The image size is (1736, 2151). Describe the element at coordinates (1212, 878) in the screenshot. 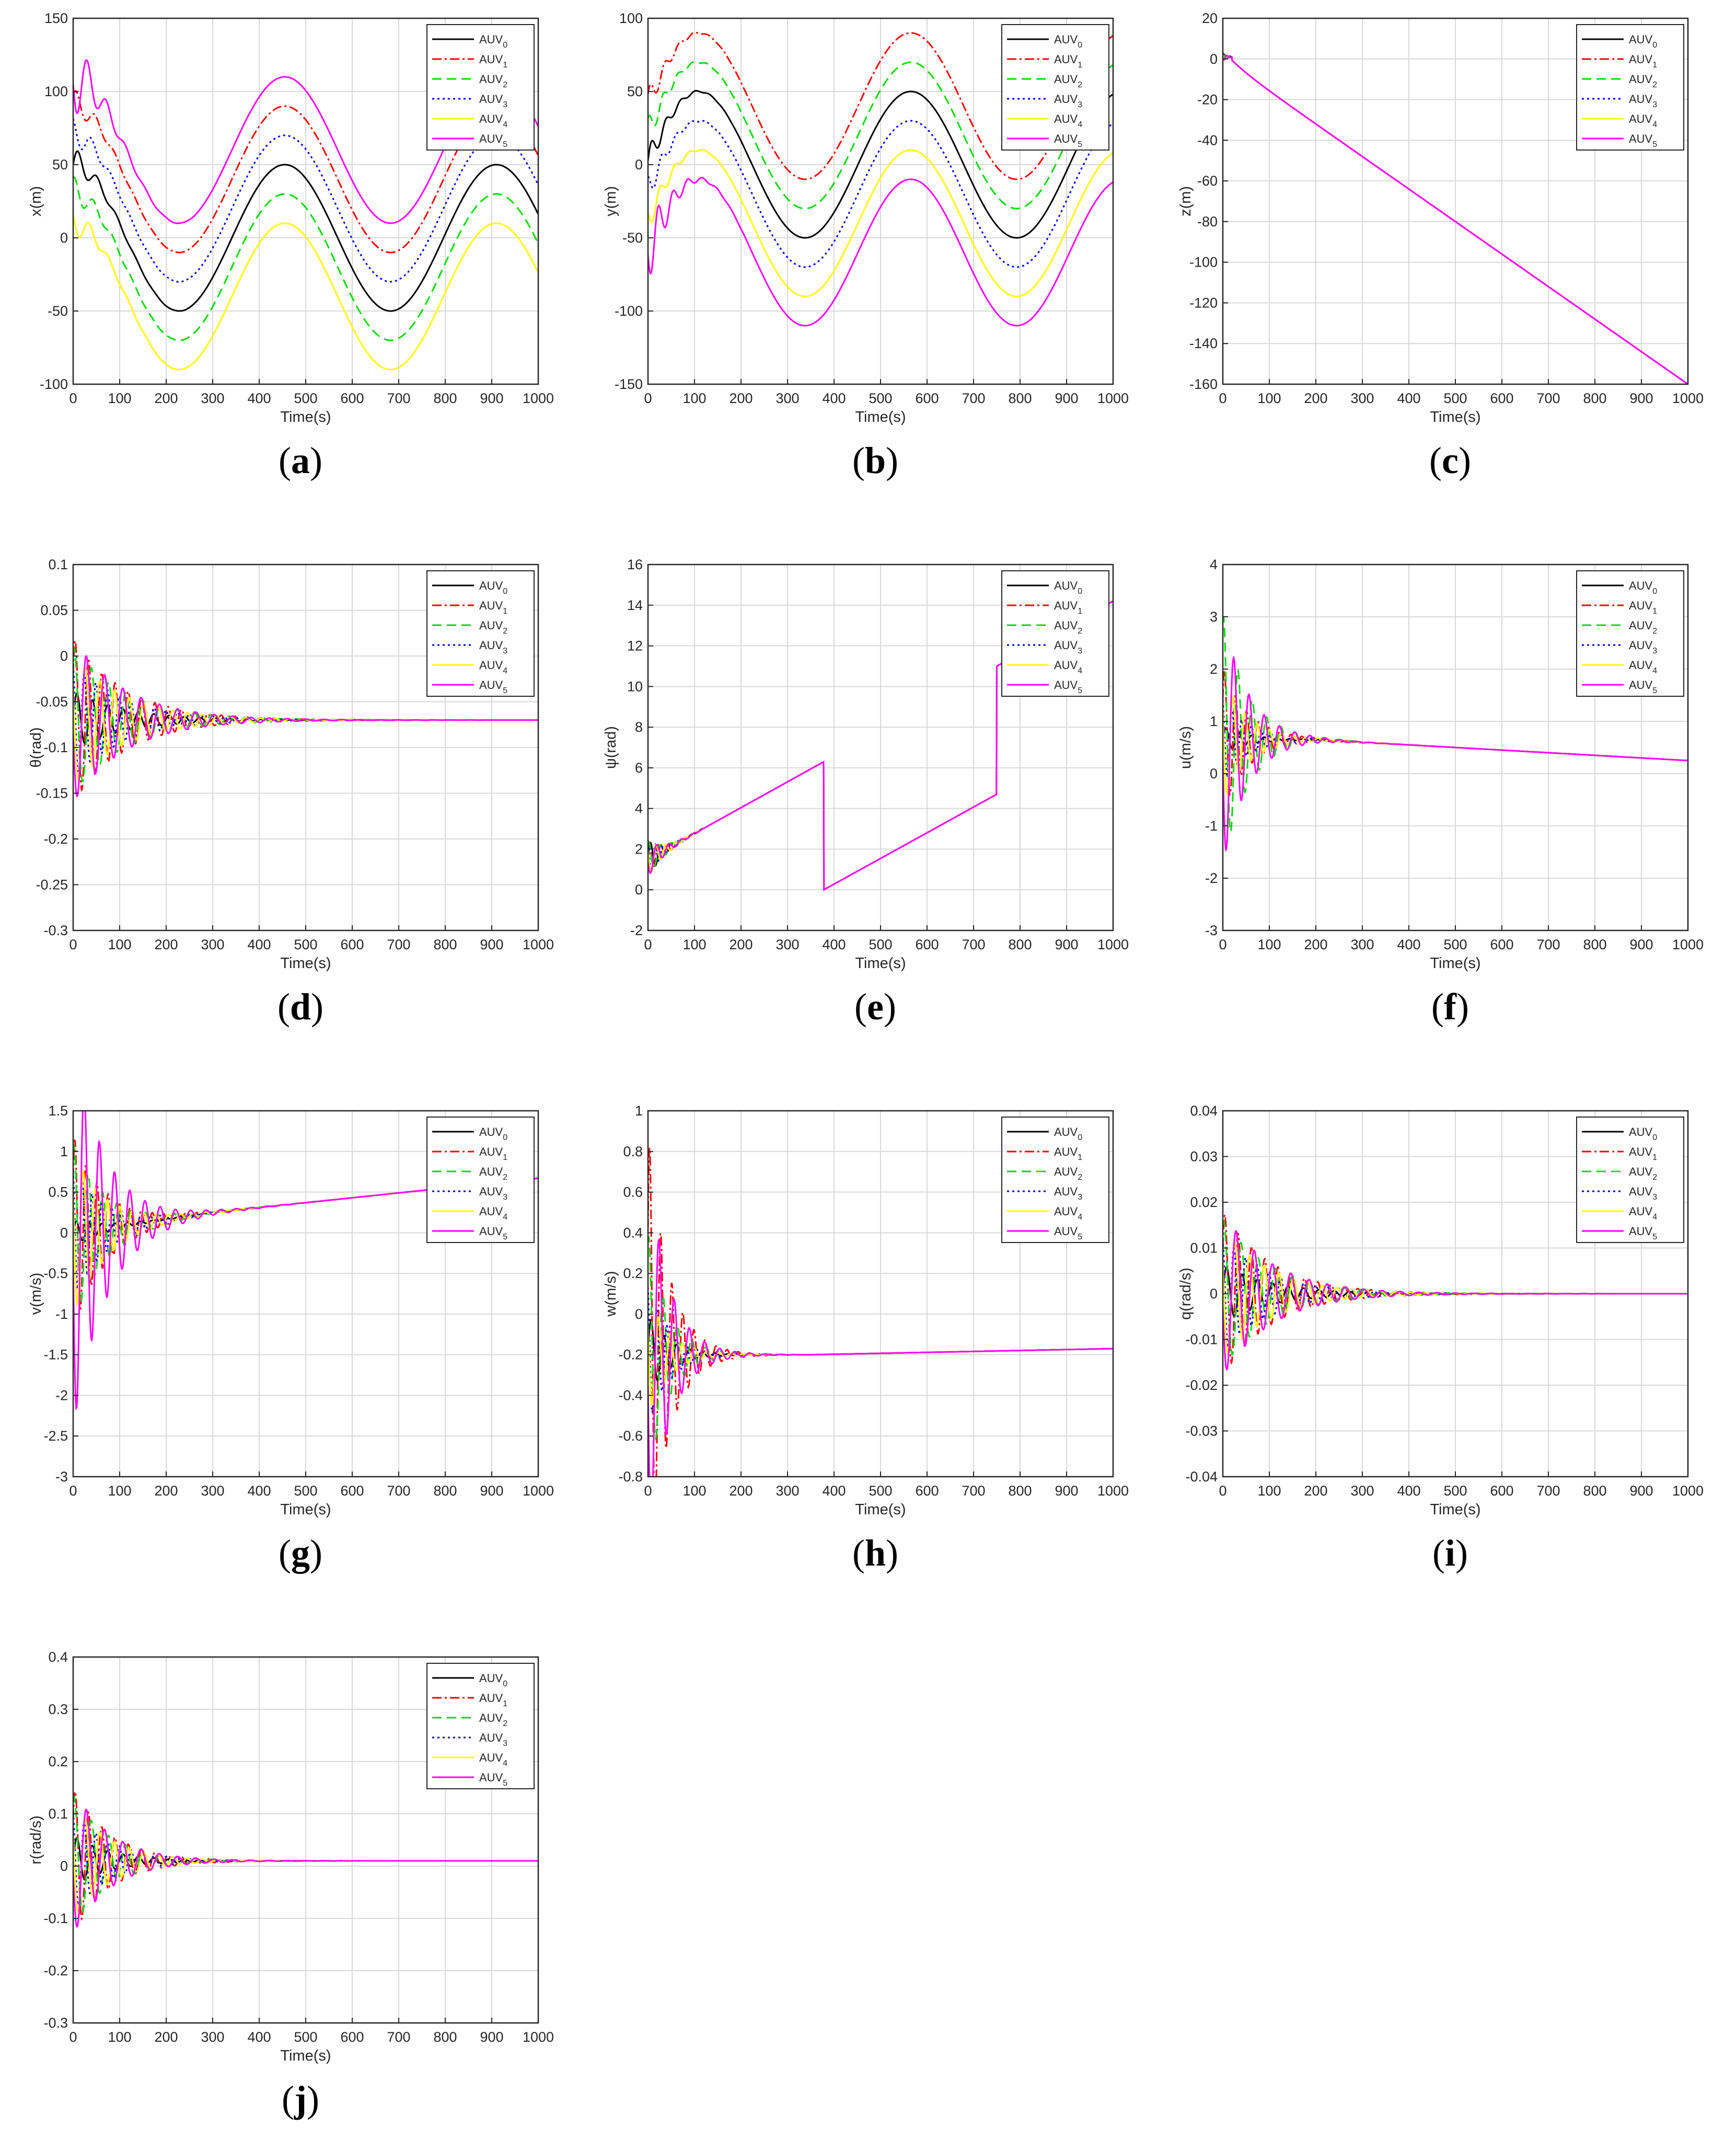

I see `y-tick-label: -2` at that location.